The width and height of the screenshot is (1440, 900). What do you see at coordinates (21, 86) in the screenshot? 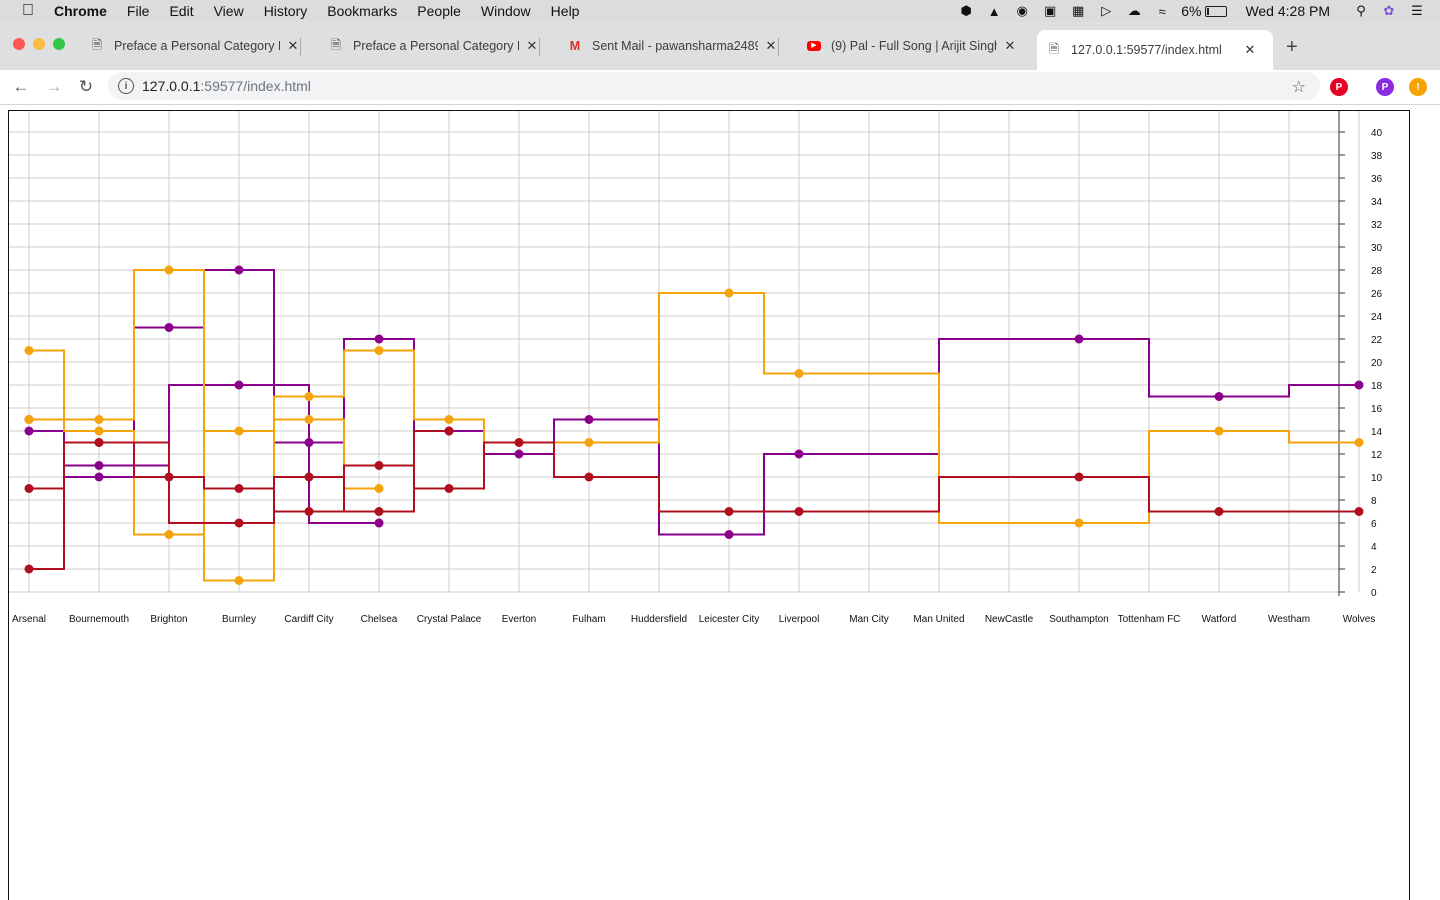
I see `back-button: ←` at bounding box center [21, 86].